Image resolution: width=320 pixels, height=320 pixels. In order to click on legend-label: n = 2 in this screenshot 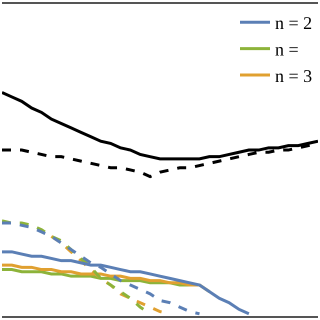, I will do `click(293, 23)`.